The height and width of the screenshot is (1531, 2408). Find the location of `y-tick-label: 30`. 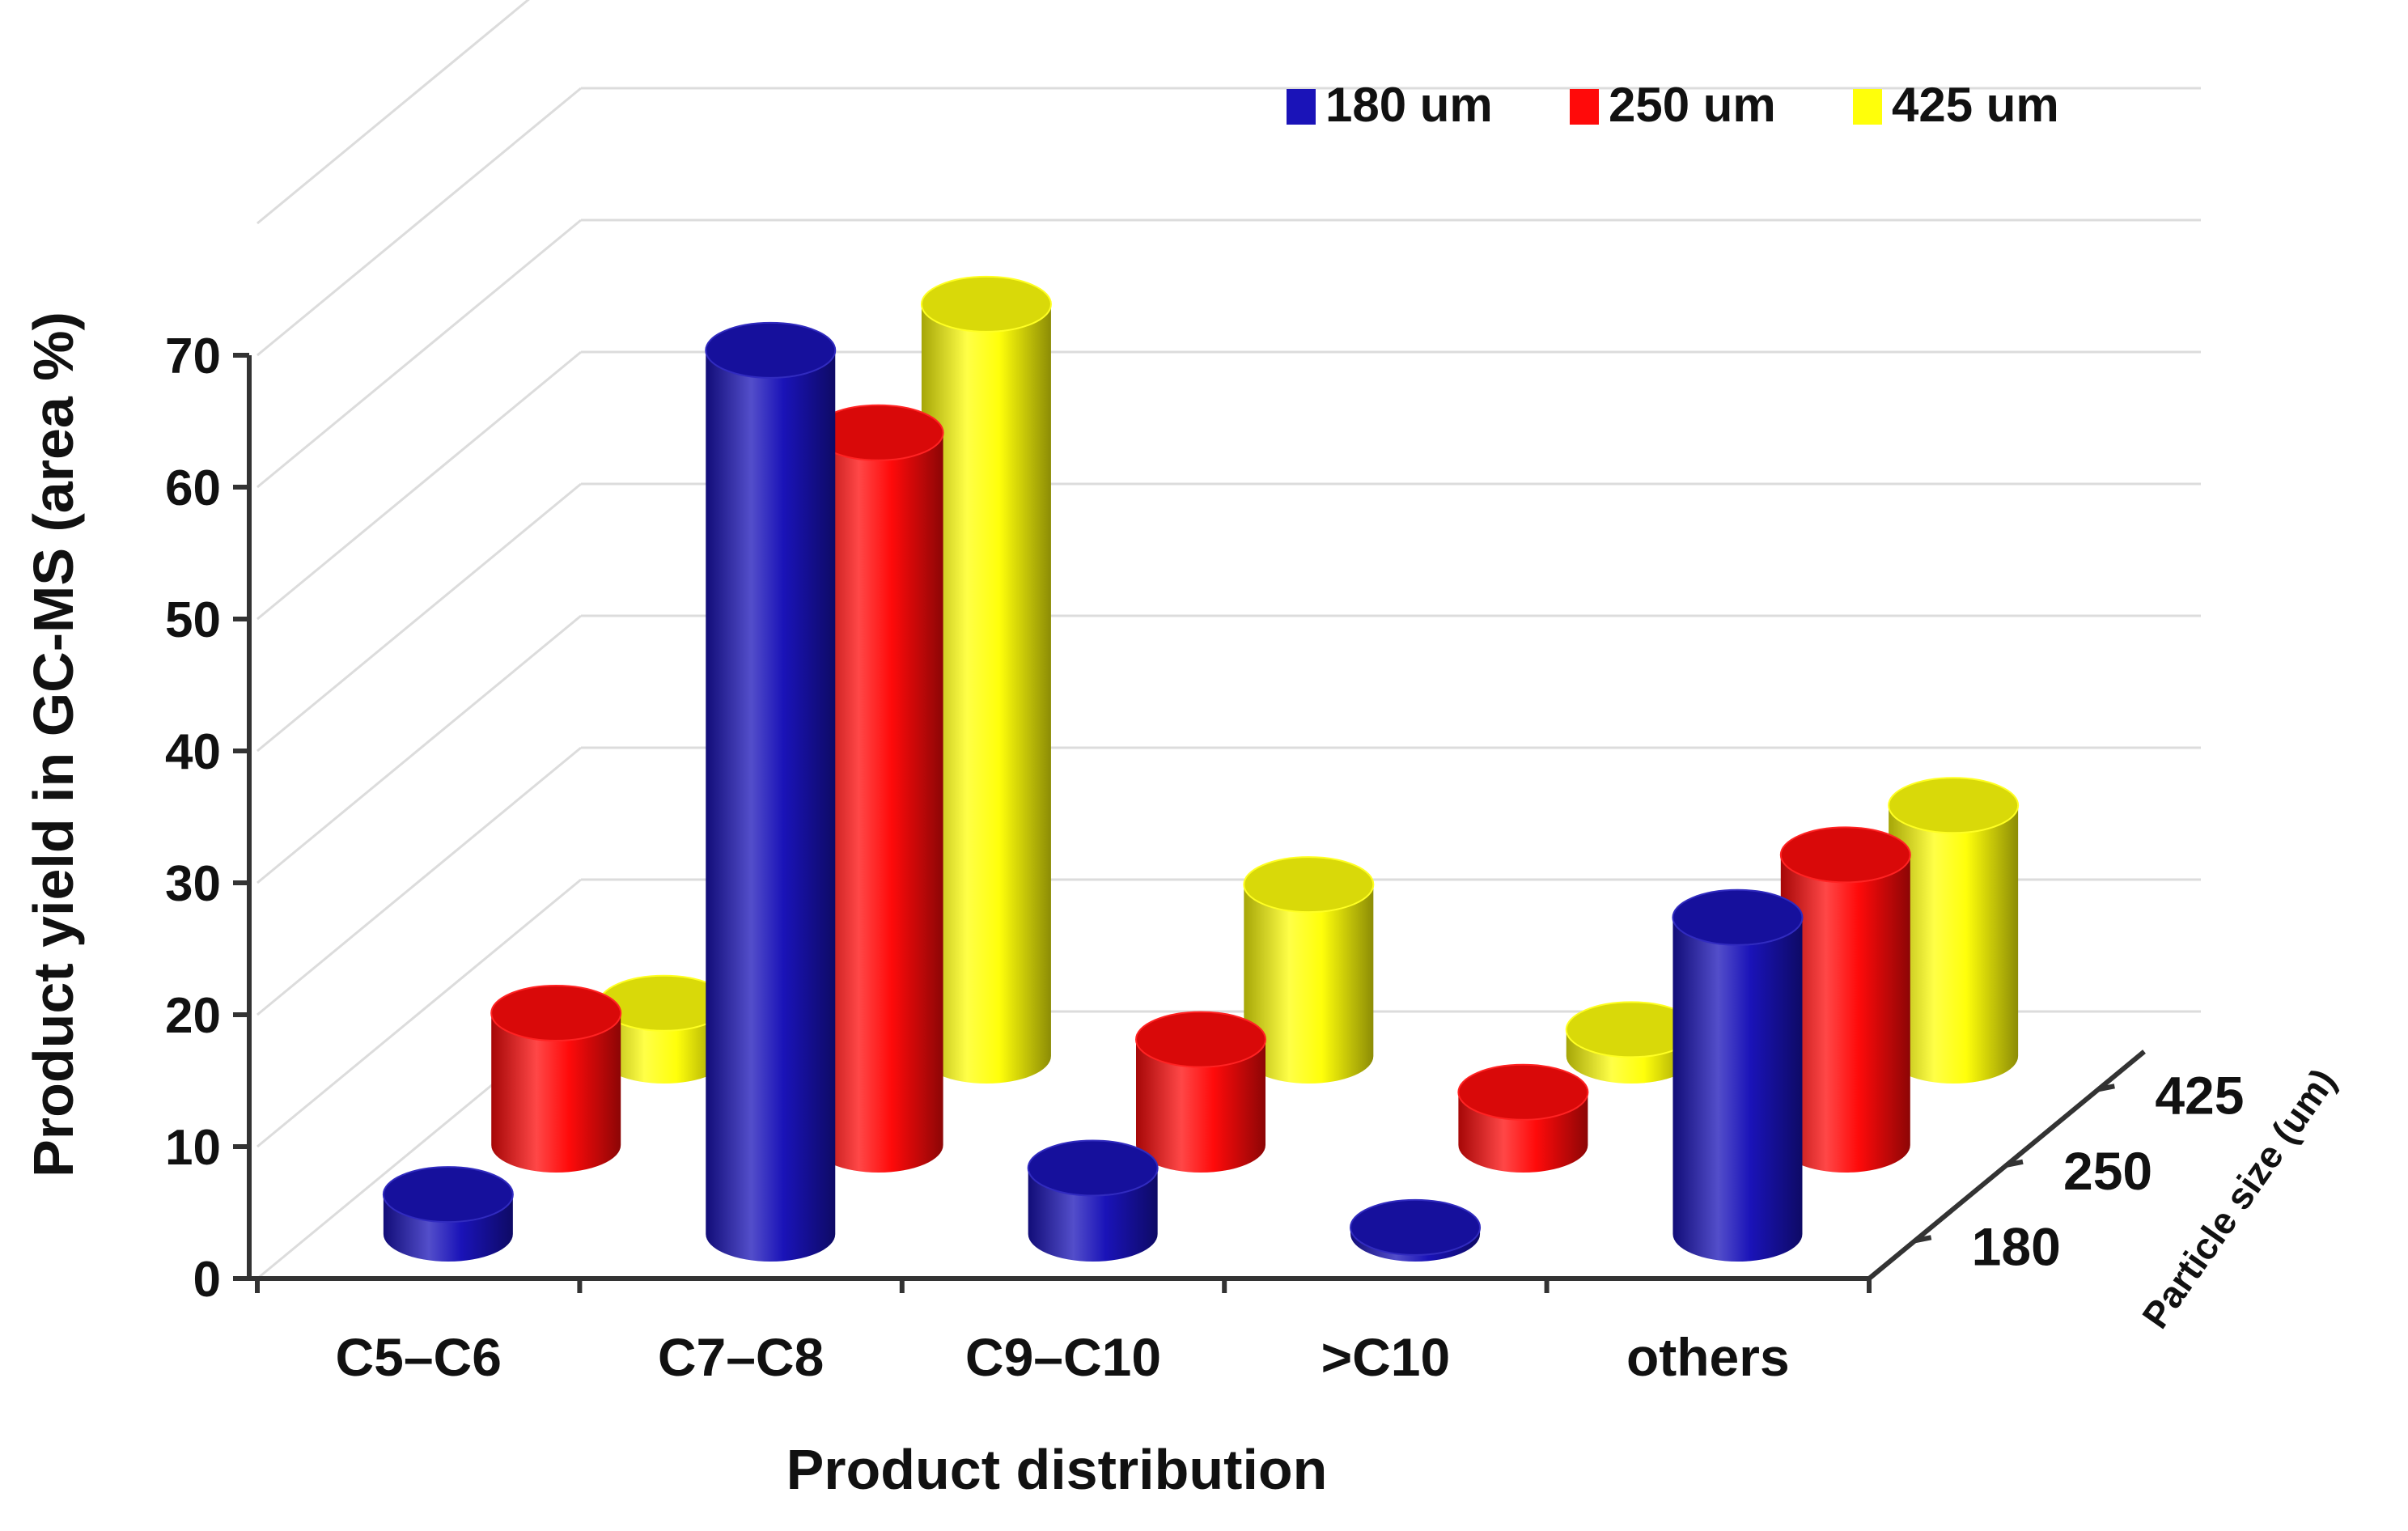

y-tick-label: 30 is located at coordinates (193, 884).